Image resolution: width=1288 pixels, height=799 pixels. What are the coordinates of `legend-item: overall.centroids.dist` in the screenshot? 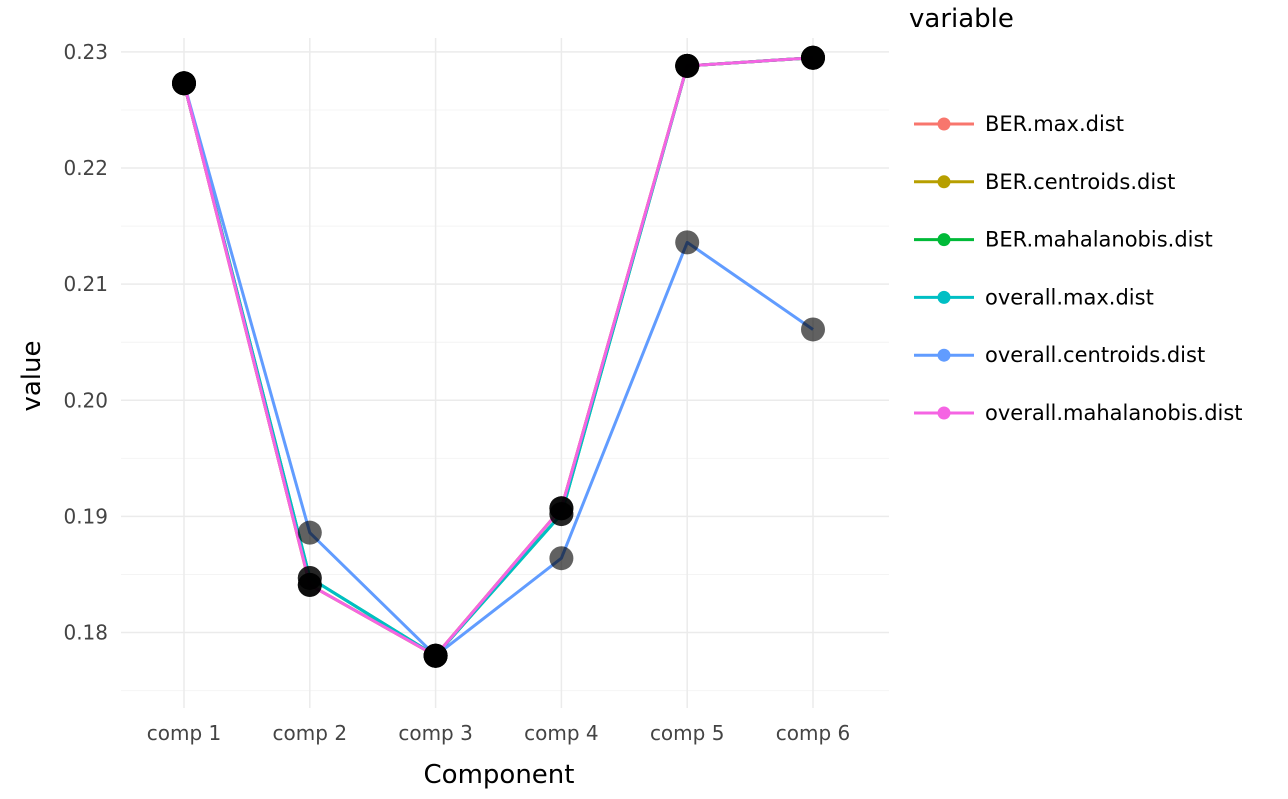 It's located at (1059, 355).